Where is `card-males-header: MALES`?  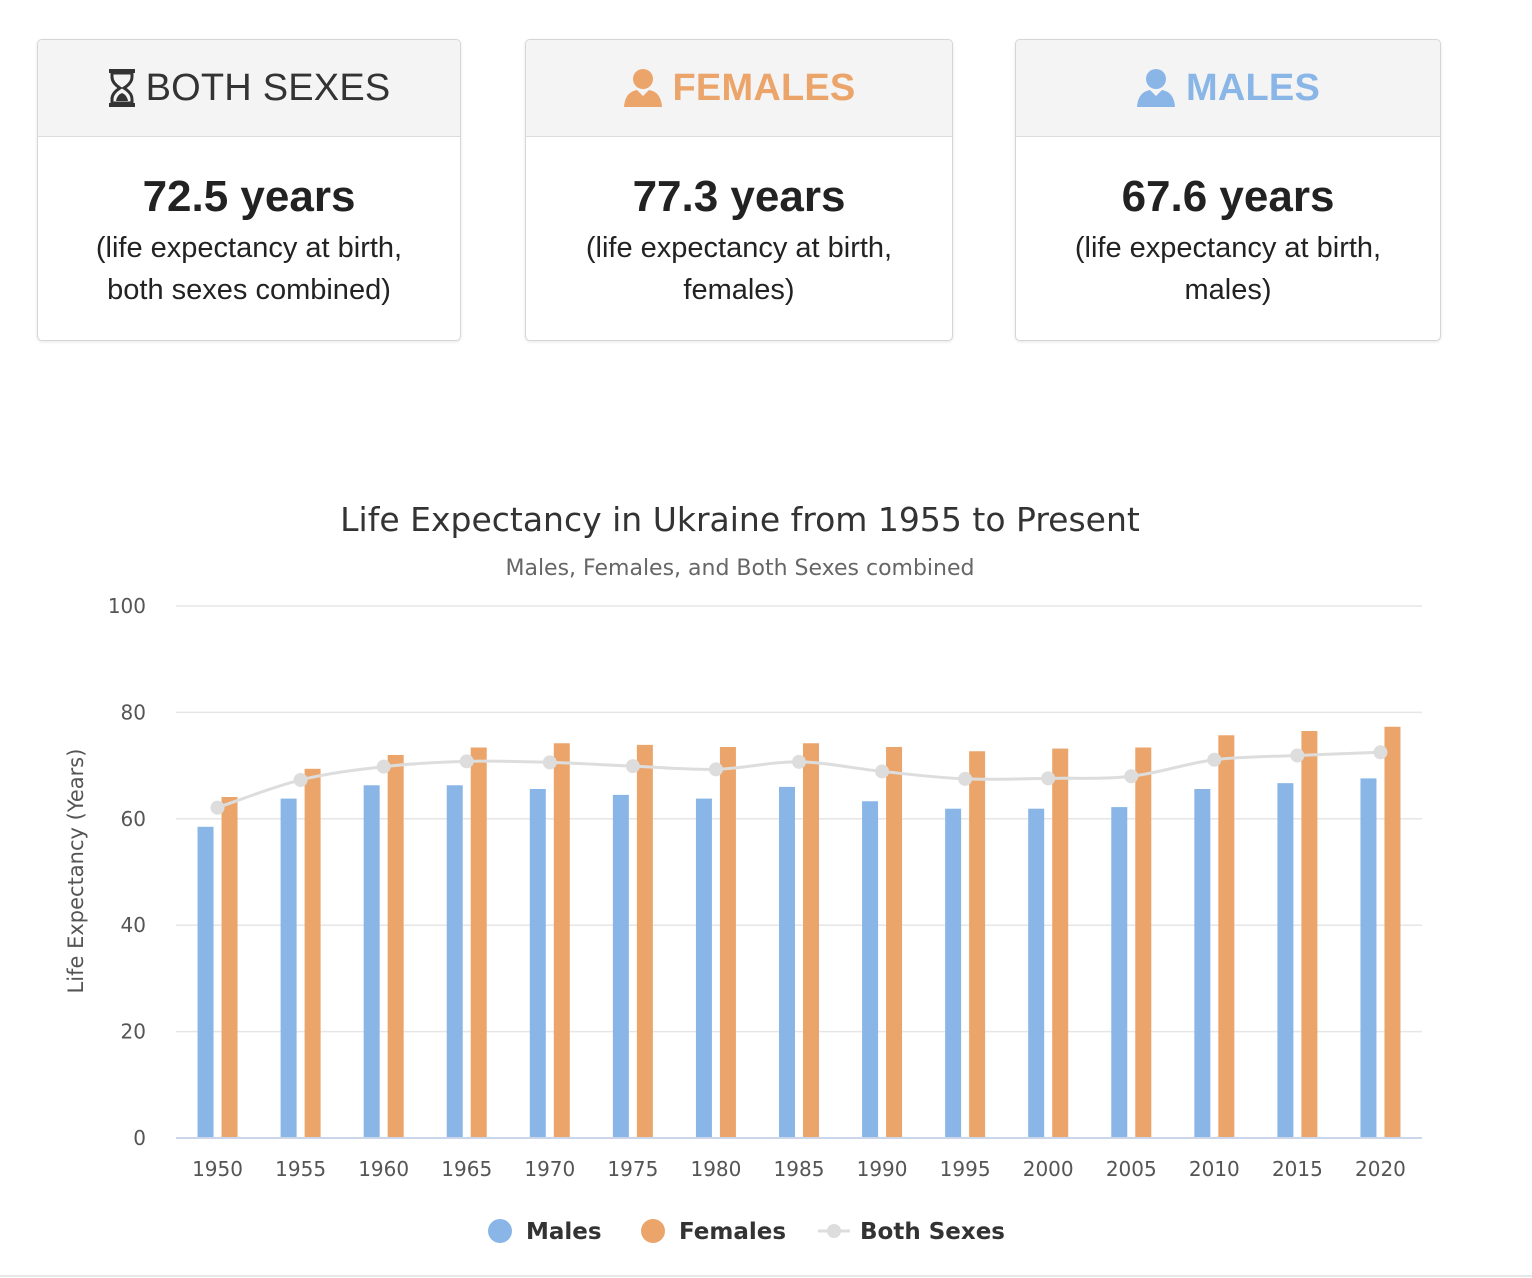
card-males-header: MALES is located at coordinates (1228, 88).